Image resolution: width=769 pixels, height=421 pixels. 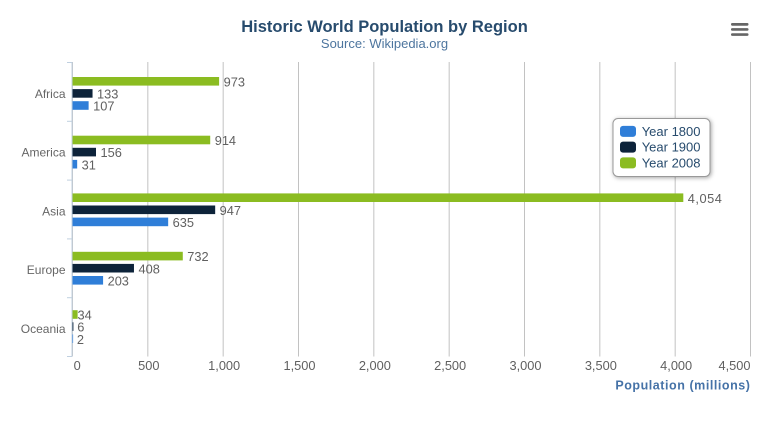 What do you see at coordinates (671, 131) in the screenshot?
I see `svg-text: Year 1800` at bounding box center [671, 131].